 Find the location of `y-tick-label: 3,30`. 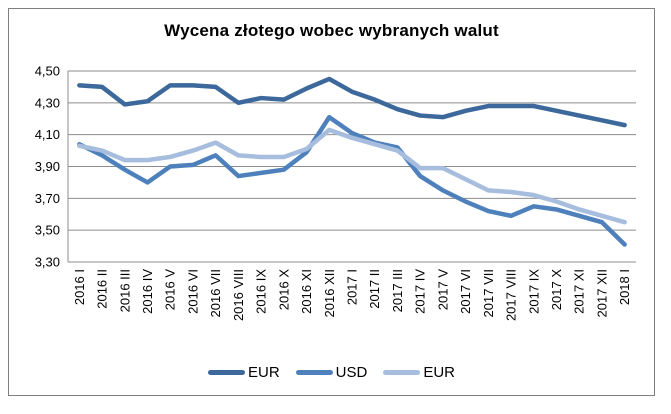

y-tick-label: 3,30 is located at coordinates (47, 262).